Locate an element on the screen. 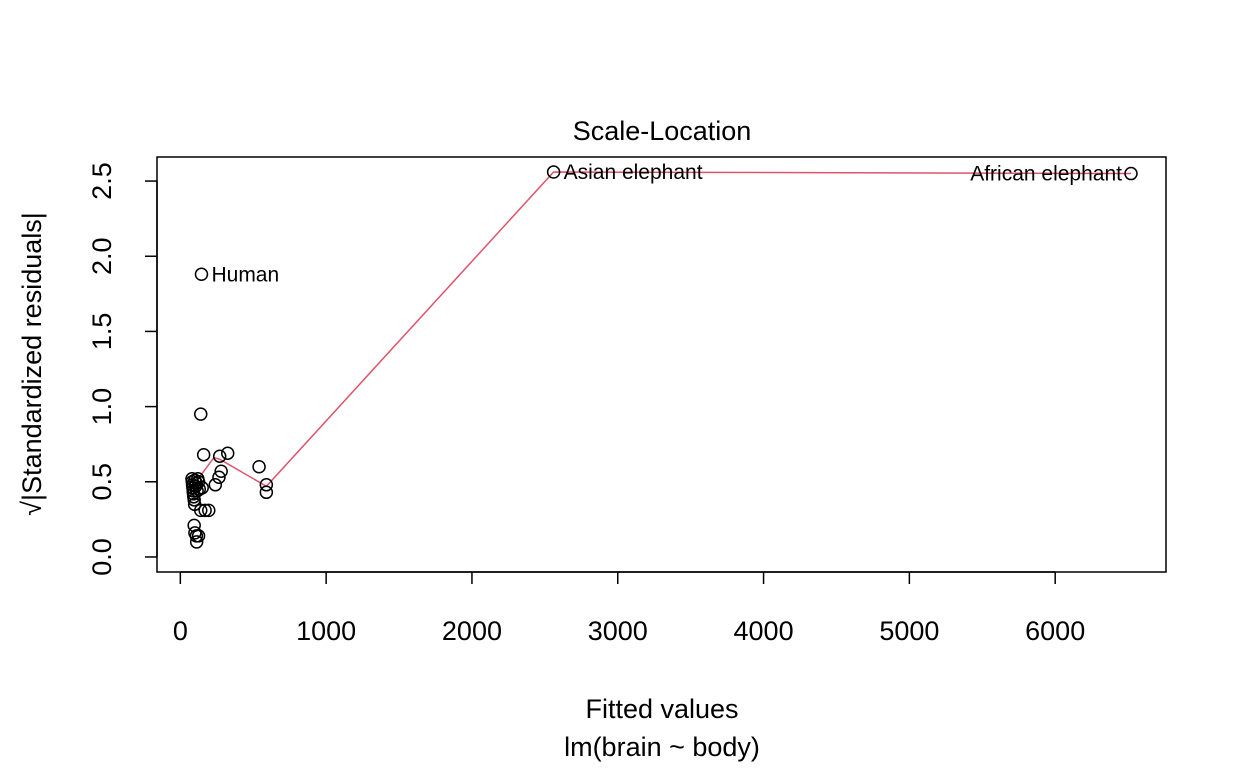  point-label: Human is located at coordinates (245, 274).